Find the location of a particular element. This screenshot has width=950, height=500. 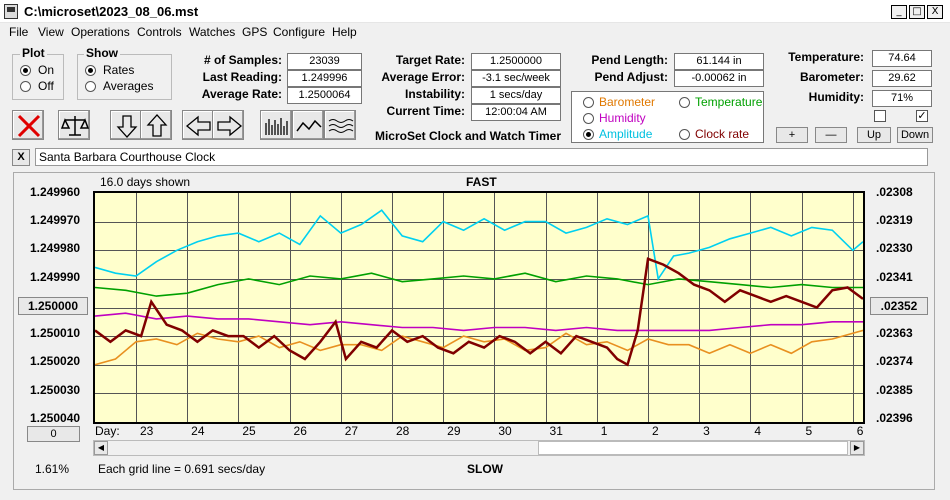

right-checkbox: ✓ is located at coordinates (922, 116).